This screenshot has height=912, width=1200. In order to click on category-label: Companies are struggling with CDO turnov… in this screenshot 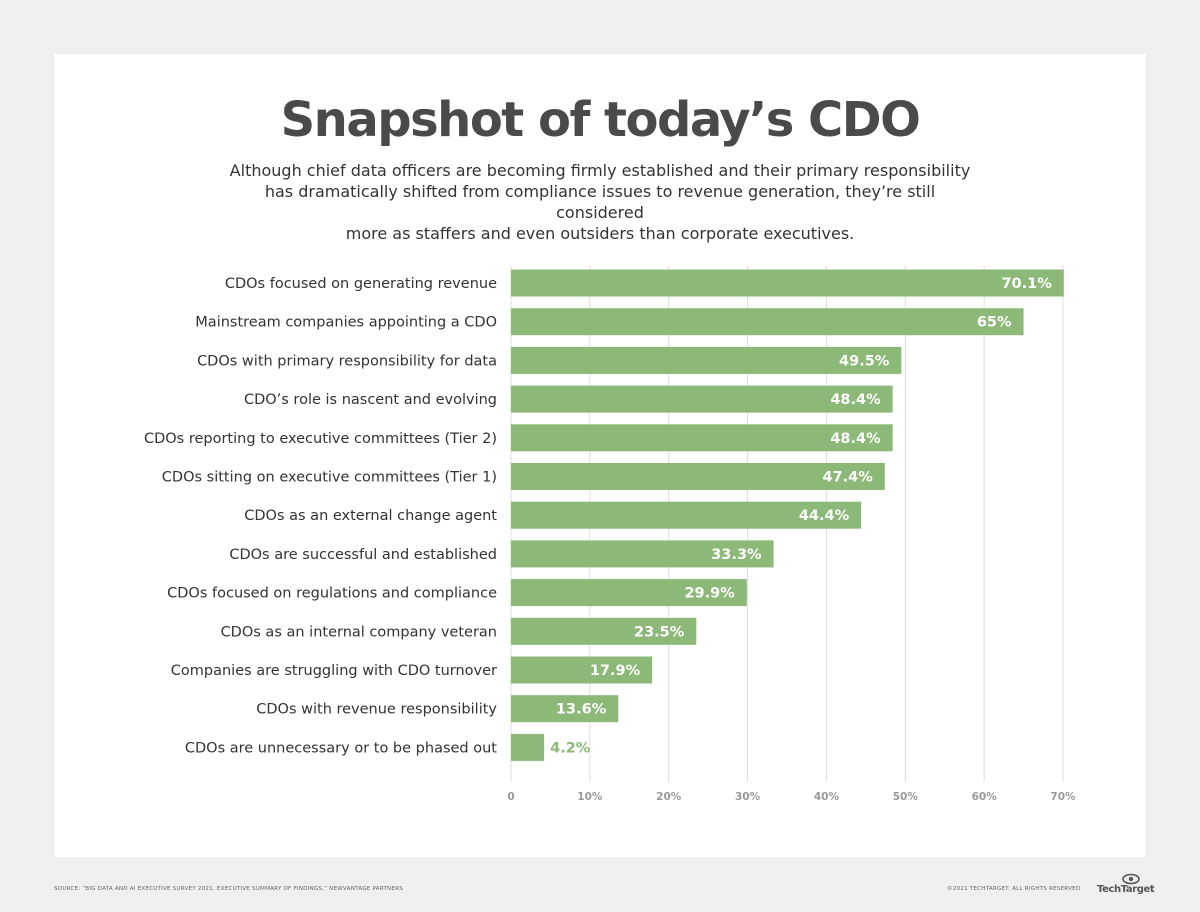, I will do `click(334, 671)`.